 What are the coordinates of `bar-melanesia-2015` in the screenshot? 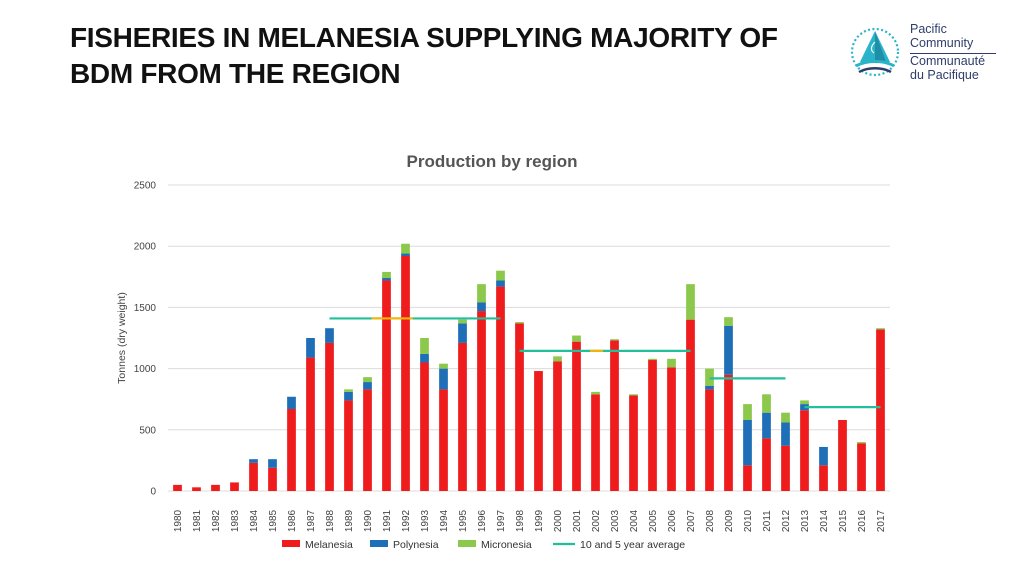 It's located at (842, 455).